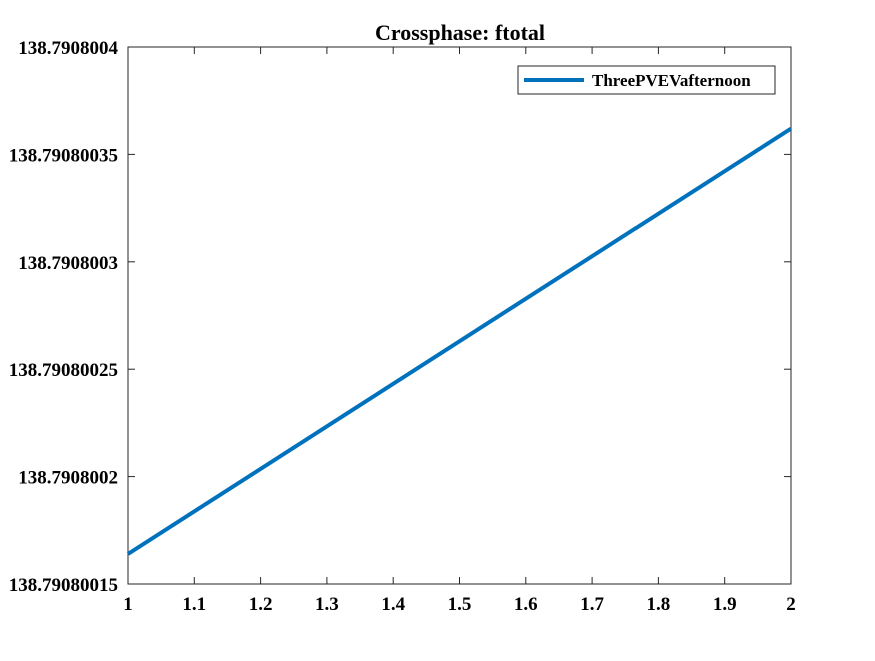  Describe the element at coordinates (725, 604) in the screenshot. I see `x-tick-label: 1.9` at that location.